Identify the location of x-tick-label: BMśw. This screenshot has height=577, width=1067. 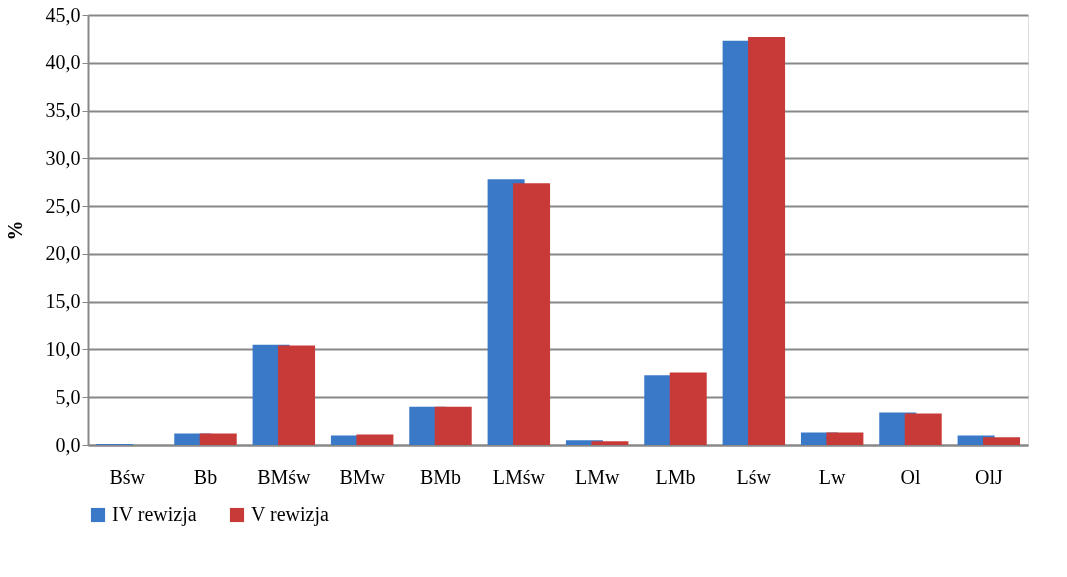
(284, 476).